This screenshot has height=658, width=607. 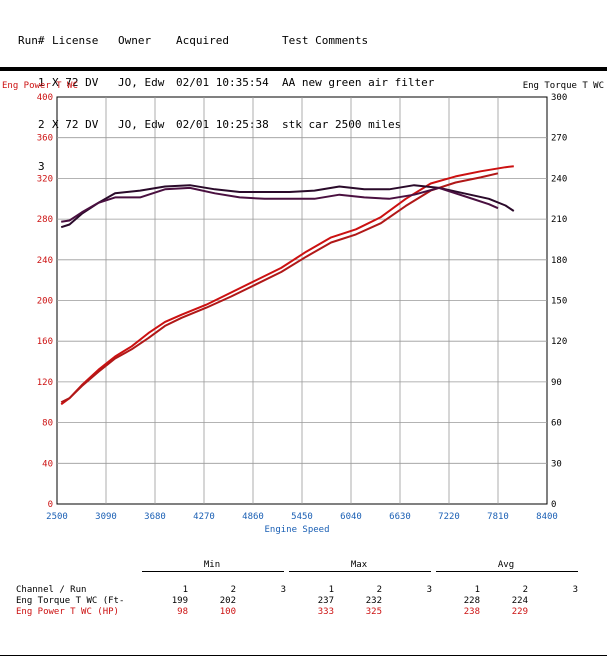 What do you see at coordinates (559, 302) in the screenshot?
I see `y-tick-label-right: 150` at bounding box center [559, 302].